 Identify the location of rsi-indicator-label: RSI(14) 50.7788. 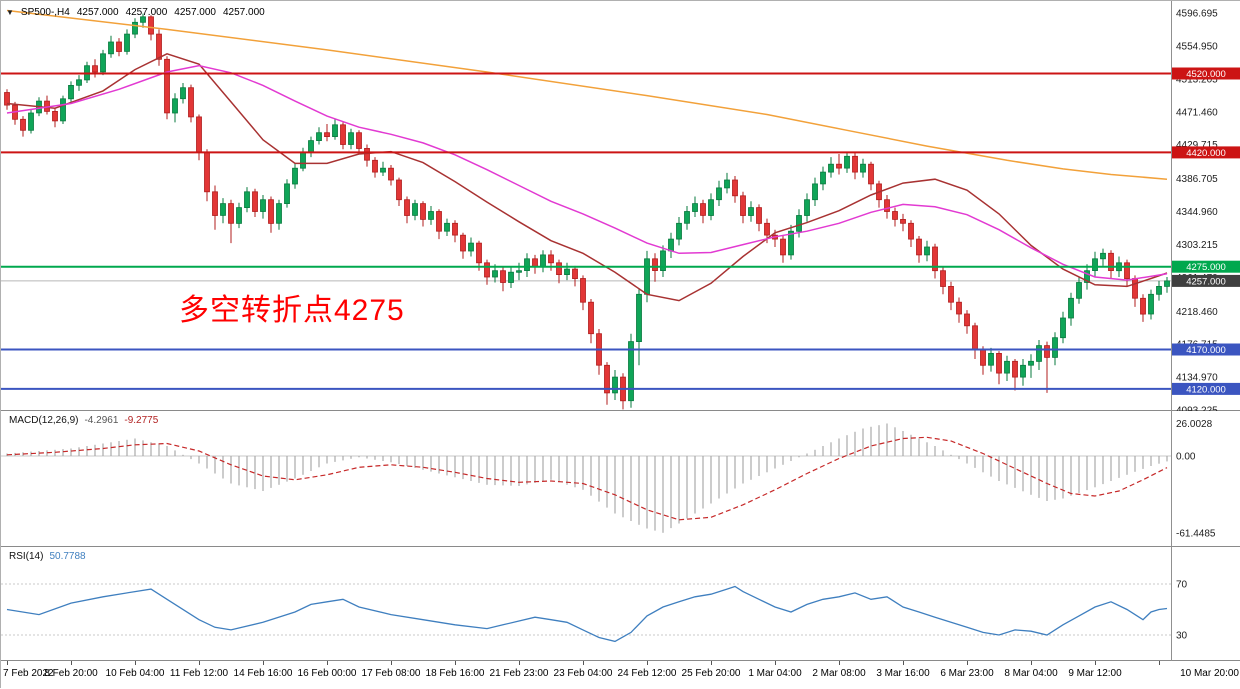
(47, 556).